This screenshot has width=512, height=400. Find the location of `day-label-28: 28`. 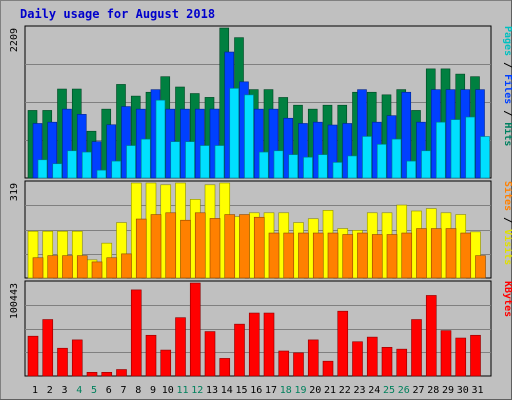

day-label-28: 28 is located at coordinates (433, 390).